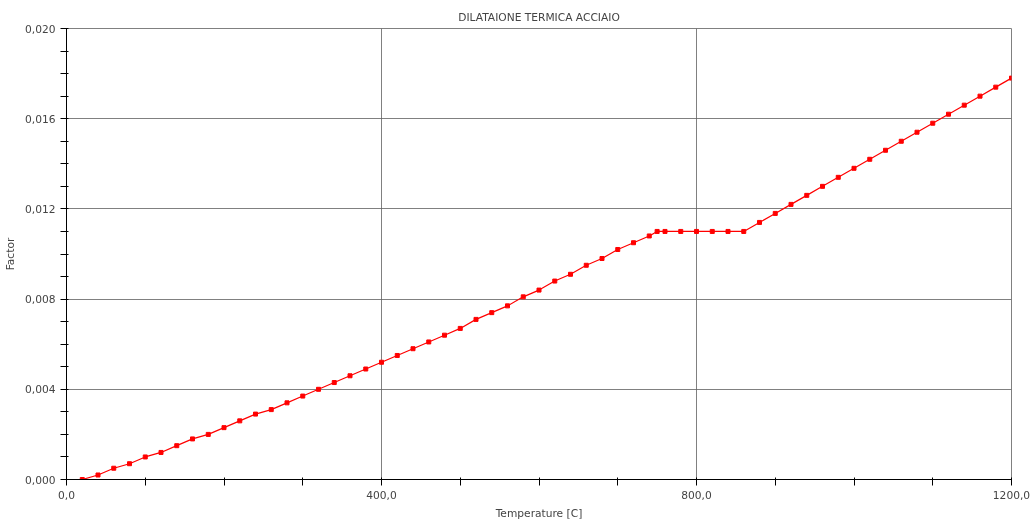 Image resolution: width=1035 pixels, height=522 pixels. Describe the element at coordinates (40, 300) in the screenshot. I see `y-tick-label: 0,008` at that location.